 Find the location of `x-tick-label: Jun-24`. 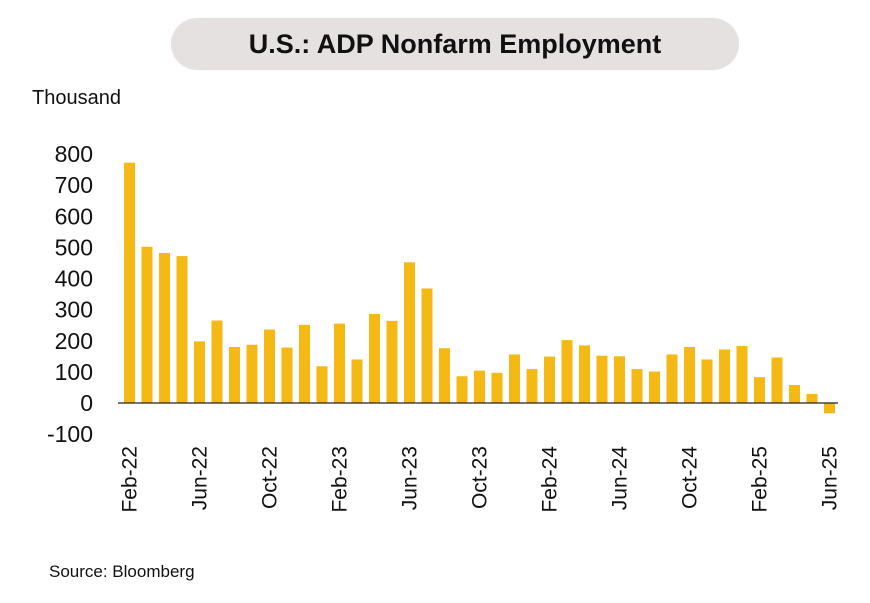

x-tick-label: Jun-24 is located at coordinates (620, 478).